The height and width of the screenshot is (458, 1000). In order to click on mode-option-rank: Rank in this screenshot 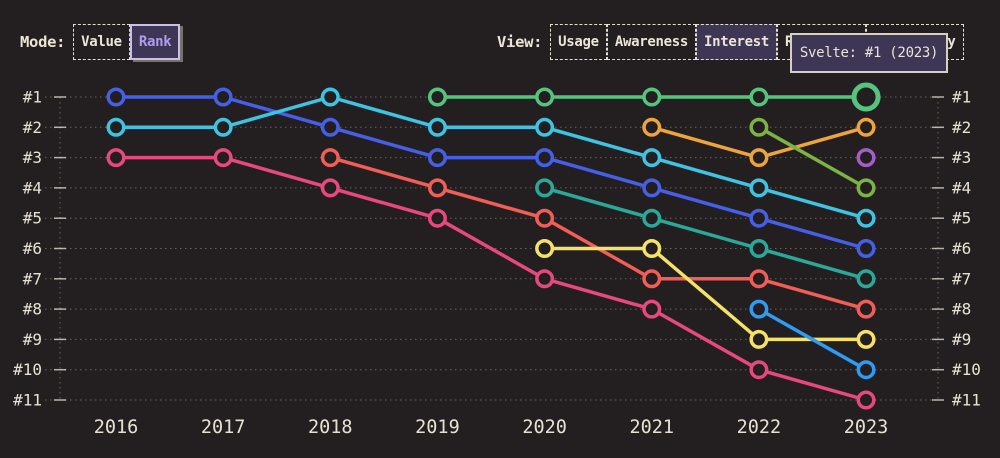, I will do `click(155, 42)`.